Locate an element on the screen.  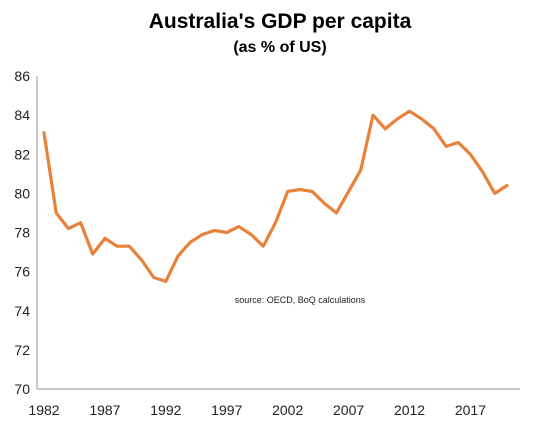
source-annotation: source: OECD, BoQ calculations is located at coordinates (300, 300).